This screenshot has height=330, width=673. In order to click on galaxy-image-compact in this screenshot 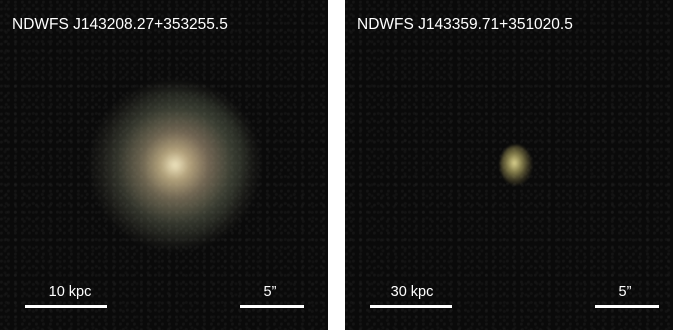, I will do `click(516, 165)`.